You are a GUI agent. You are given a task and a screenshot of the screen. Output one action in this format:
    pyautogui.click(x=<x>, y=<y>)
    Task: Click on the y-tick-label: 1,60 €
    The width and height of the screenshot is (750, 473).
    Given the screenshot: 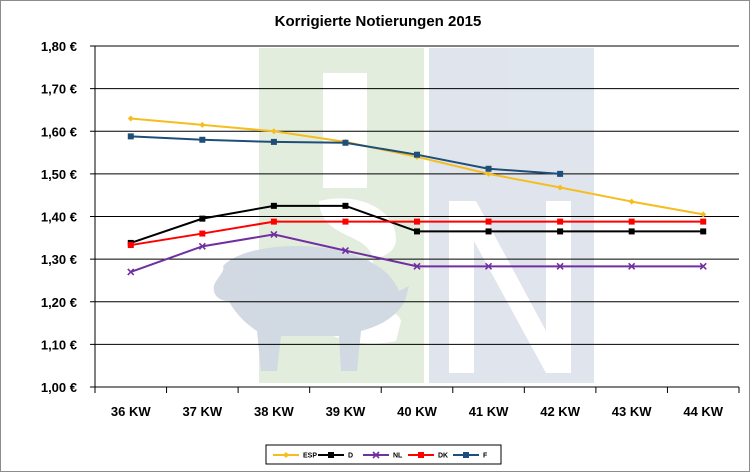 What is the action you would take?
    pyautogui.click(x=59, y=131)
    